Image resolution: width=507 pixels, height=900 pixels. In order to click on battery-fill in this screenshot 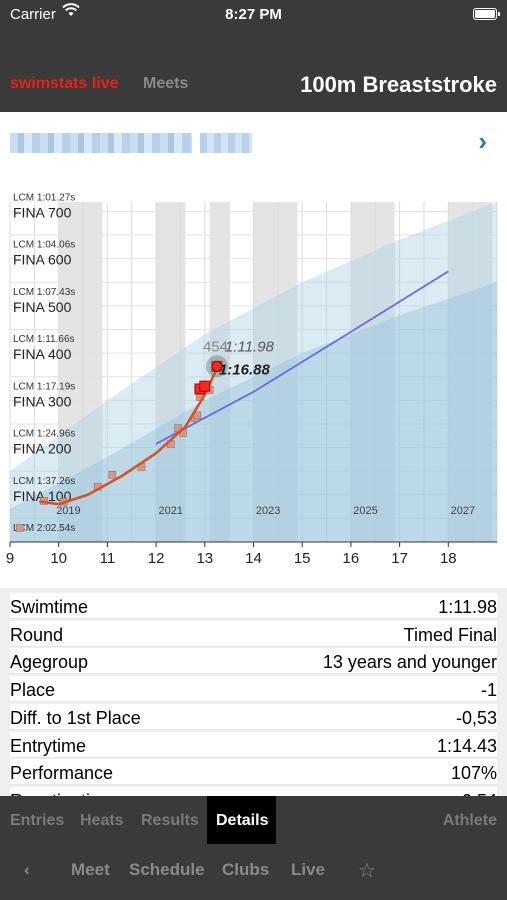, I will do `click(485, 14)`.